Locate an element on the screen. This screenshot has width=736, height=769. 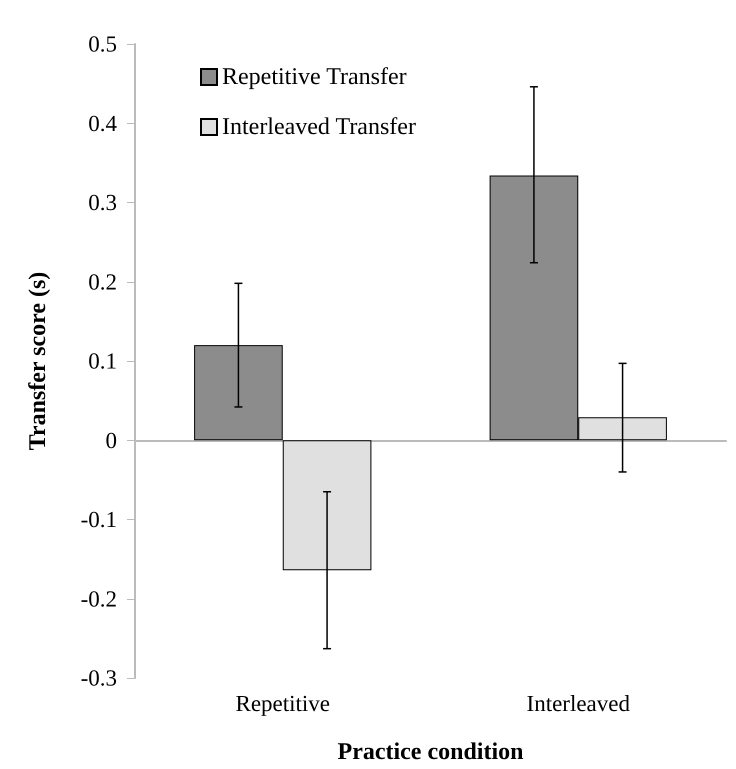
legend-label: Interleaved Transfer is located at coordinates (319, 127).